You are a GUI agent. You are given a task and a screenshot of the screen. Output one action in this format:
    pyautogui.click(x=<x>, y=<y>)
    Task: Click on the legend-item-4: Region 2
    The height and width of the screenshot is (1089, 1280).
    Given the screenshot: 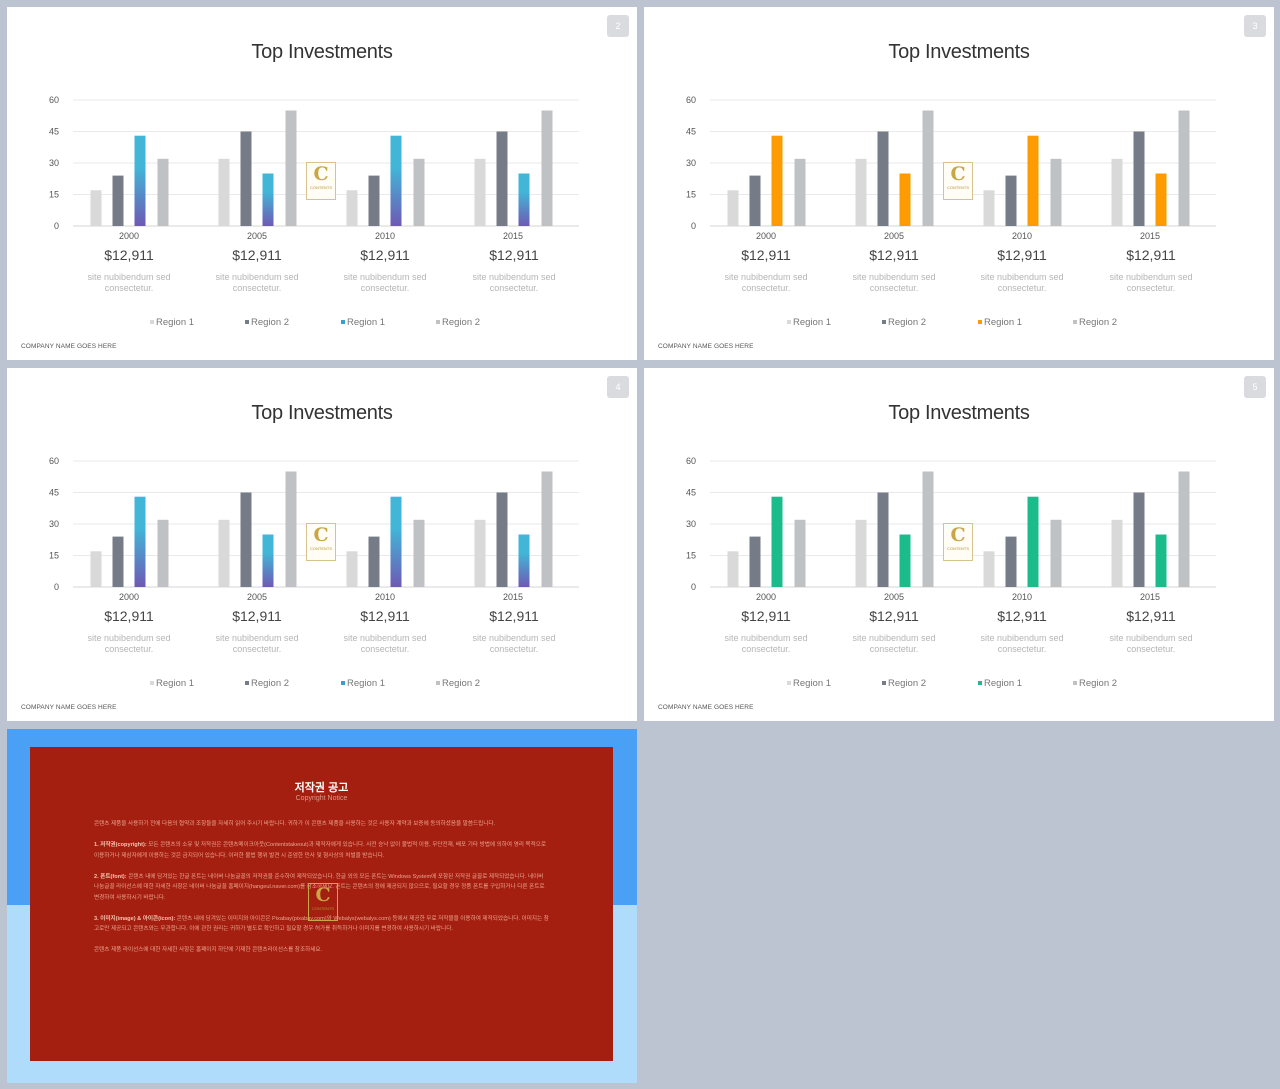 What is the action you would take?
    pyautogui.click(x=1095, y=683)
    